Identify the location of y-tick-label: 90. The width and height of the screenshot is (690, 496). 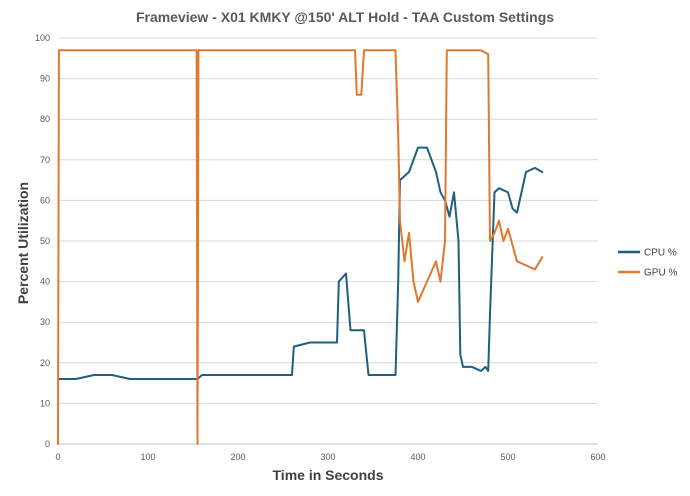
(45, 79).